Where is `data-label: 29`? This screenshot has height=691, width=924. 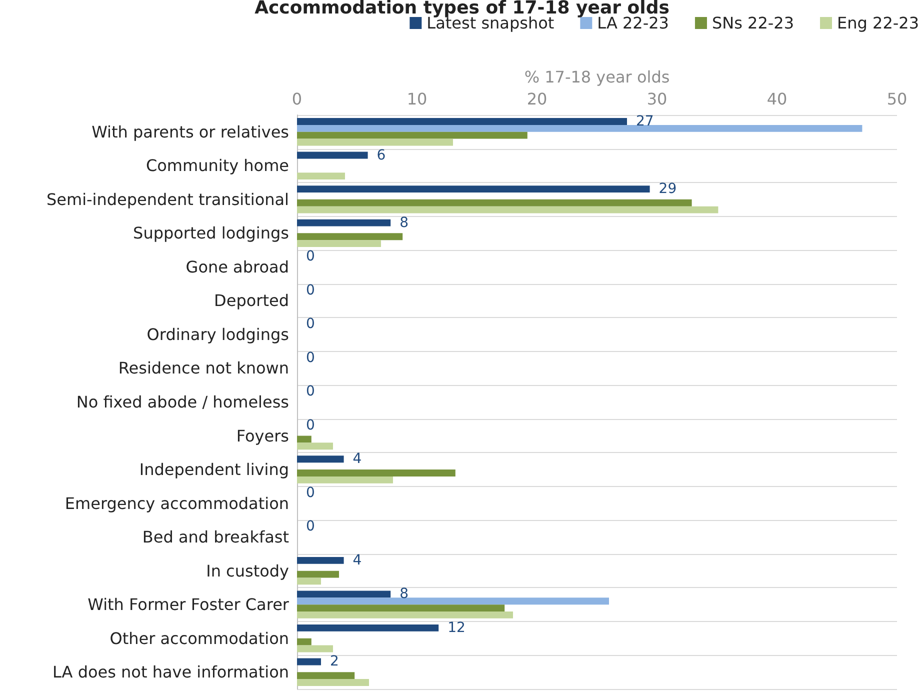
data-label: 29 is located at coordinates (667, 189).